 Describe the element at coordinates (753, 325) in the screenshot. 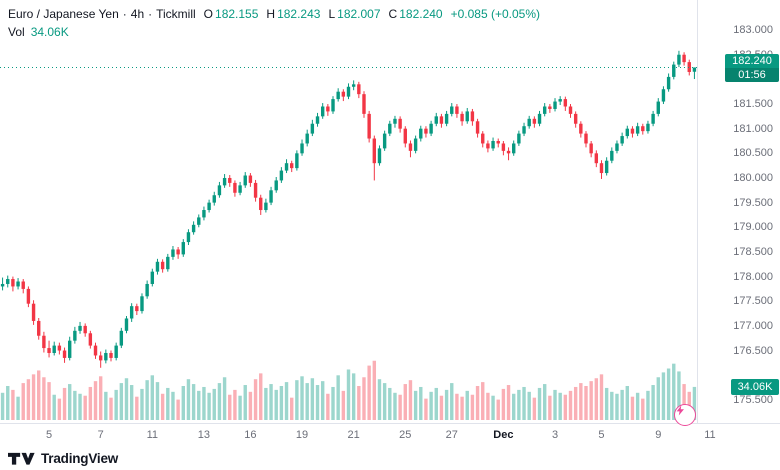

I see `price-axis-label: 177.000` at that location.